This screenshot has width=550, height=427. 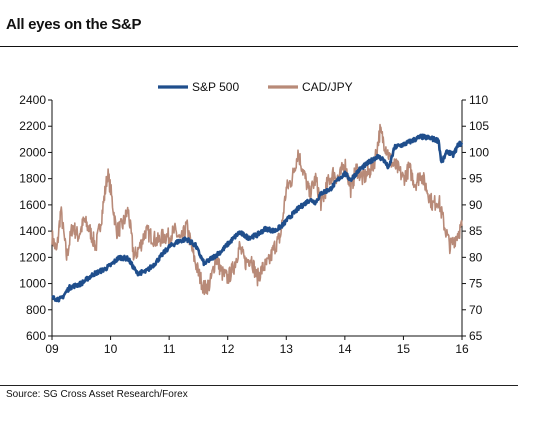 What do you see at coordinates (476, 257) in the screenshot?
I see `y-right-tick-label: 80` at bounding box center [476, 257].